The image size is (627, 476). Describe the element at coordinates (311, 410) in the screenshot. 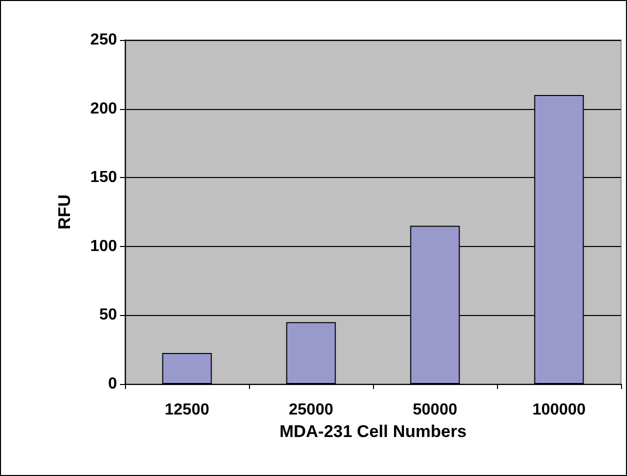

I see `x-tick-label: 25000` at that location.